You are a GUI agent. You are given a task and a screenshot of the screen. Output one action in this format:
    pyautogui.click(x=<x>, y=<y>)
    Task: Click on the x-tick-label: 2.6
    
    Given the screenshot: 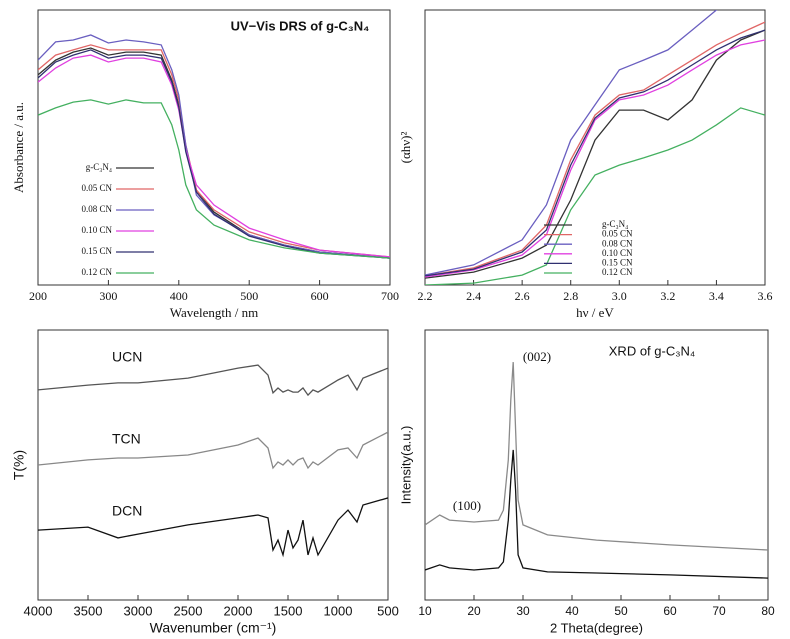 What is the action you would take?
    pyautogui.click(x=522, y=296)
    